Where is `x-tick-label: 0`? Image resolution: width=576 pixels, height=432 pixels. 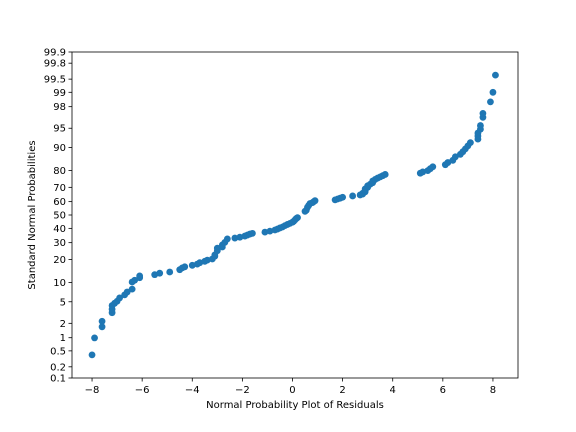
x-tick-label: 0 is located at coordinates (292, 390).